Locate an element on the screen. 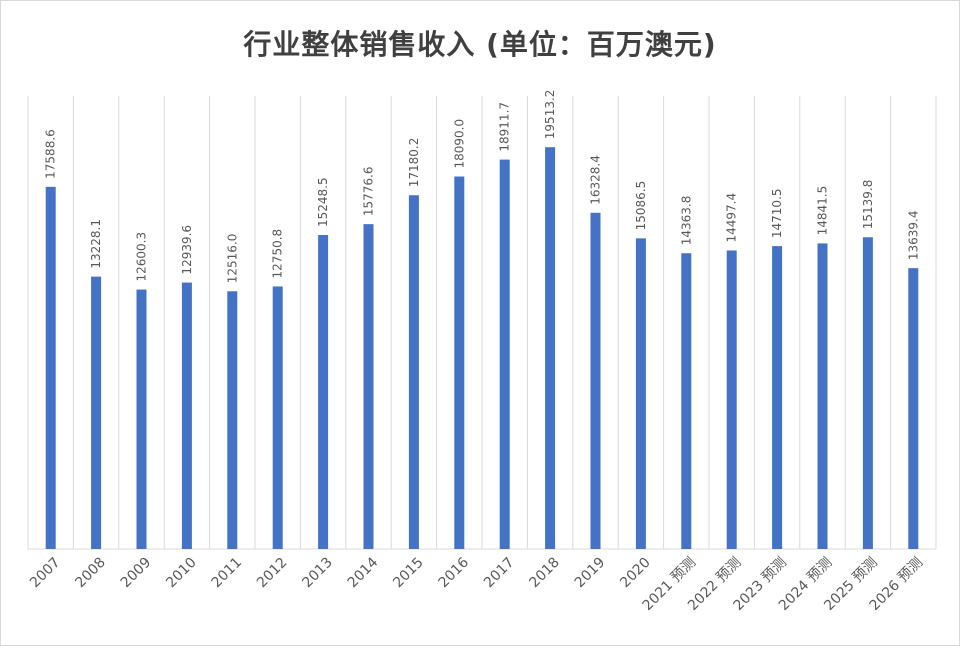  x-tick-label: 2009 is located at coordinates (136, 573).